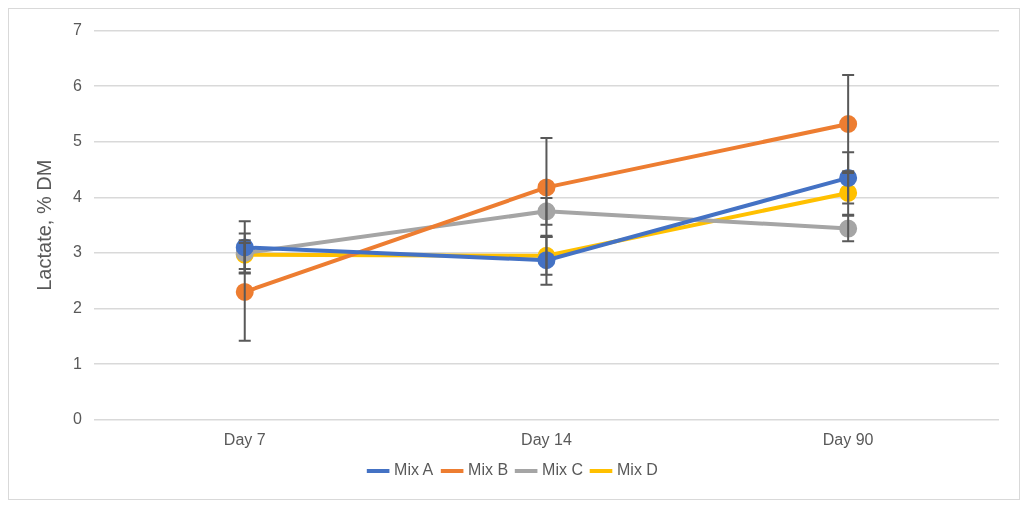 Image resolution: width=1027 pixels, height=506 pixels. Describe the element at coordinates (77, 85) in the screenshot. I see `y-tick-label: 6` at that location.